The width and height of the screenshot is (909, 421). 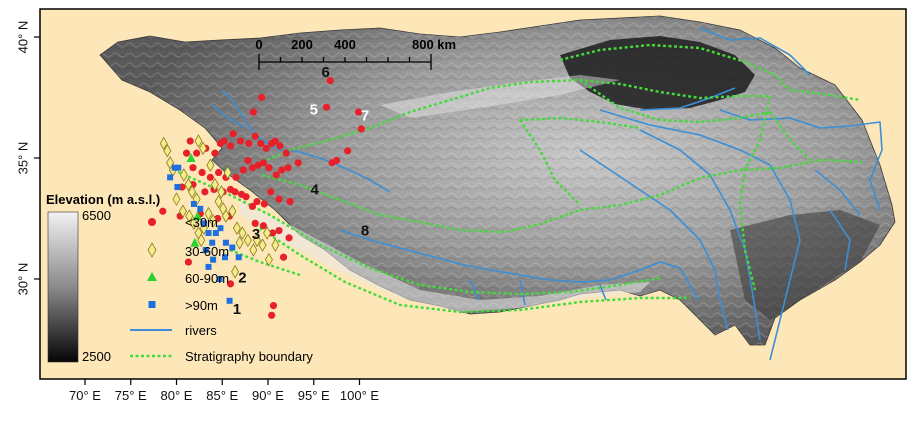 What do you see at coordinates (96, 356) in the screenshot?
I see `legend-elevation-min: 2500` at bounding box center [96, 356].